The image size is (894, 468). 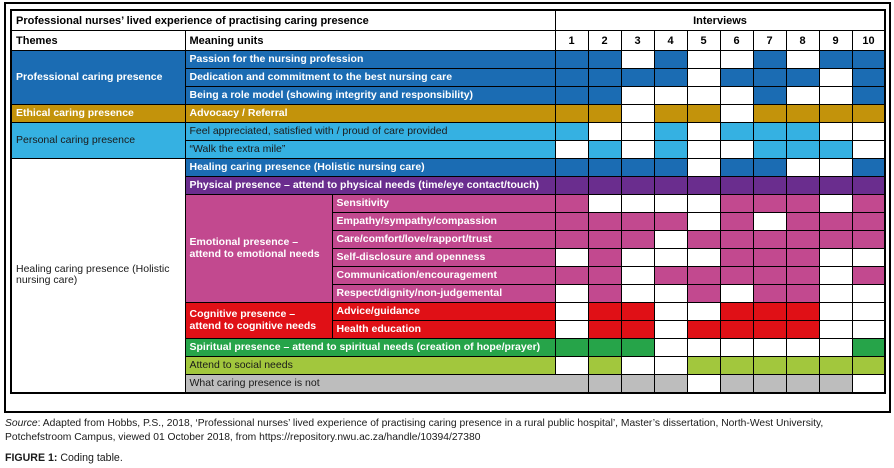 I want to click on meaning-units-header: Meaning units, so click(x=370, y=40).